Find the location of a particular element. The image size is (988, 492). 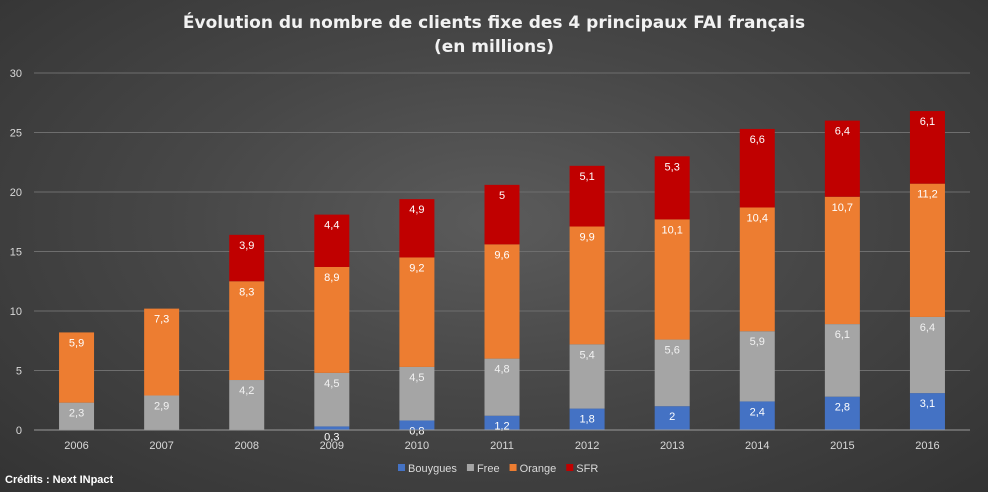

legend-label-bouygues: Bouygues is located at coordinates (432, 469).